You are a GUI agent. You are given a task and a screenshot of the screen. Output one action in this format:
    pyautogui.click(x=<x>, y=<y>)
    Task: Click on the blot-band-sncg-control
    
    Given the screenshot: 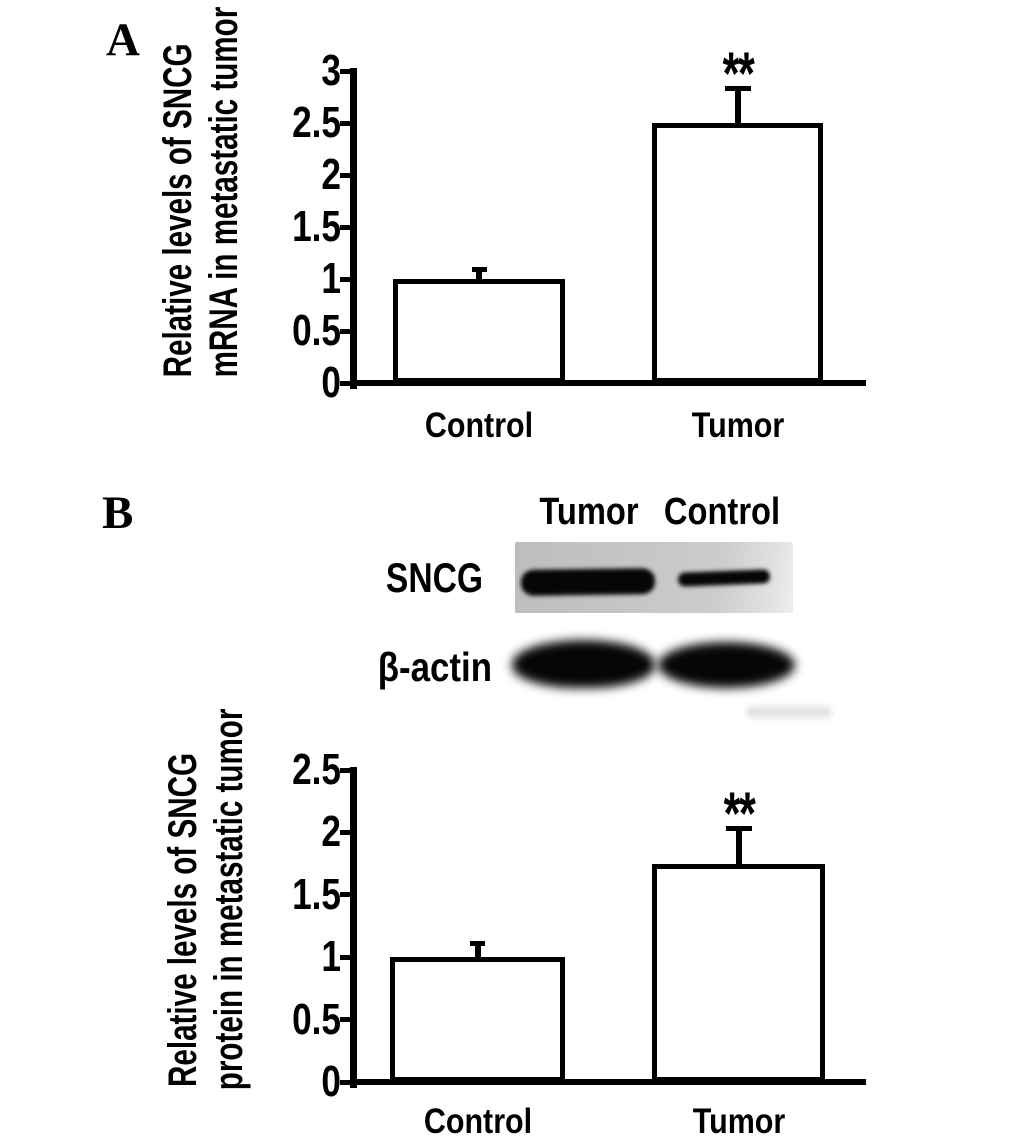 What is the action you would take?
    pyautogui.click(x=724, y=578)
    